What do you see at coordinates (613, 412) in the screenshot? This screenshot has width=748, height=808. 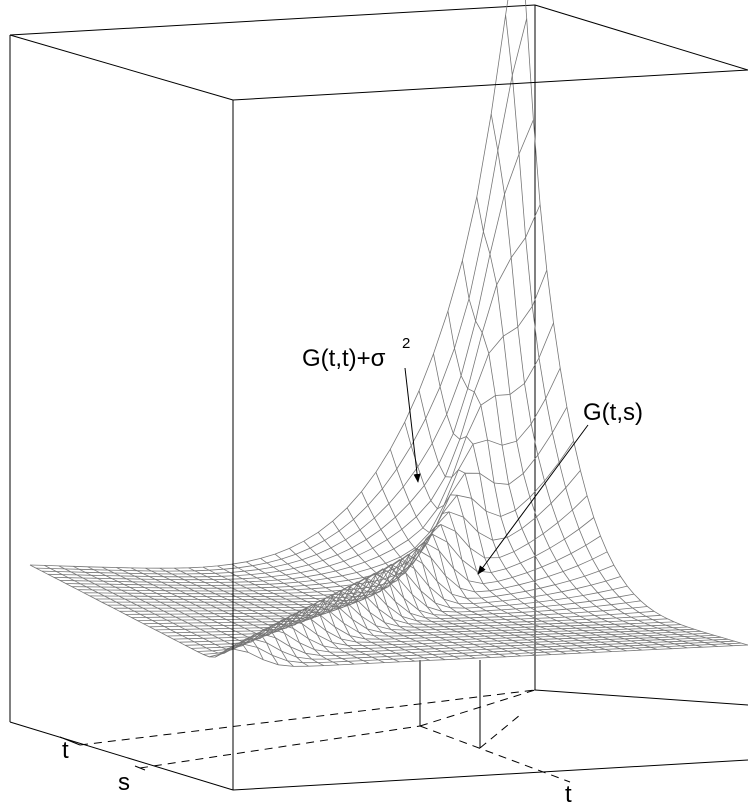 I see `annotation-label: G(t,s)` at bounding box center [613, 412].